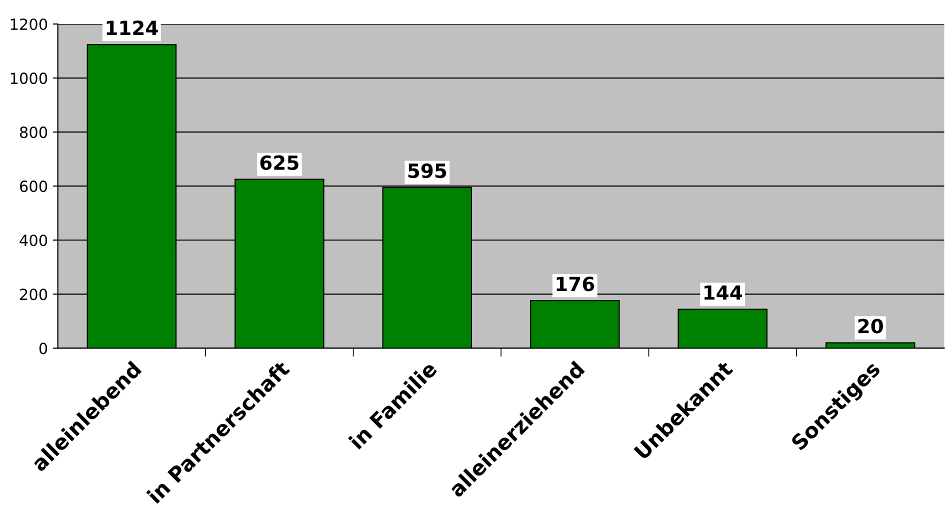 The height and width of the screenshot is (522, 948). I want to click on y-tick-label: 400, so click(34, 240).